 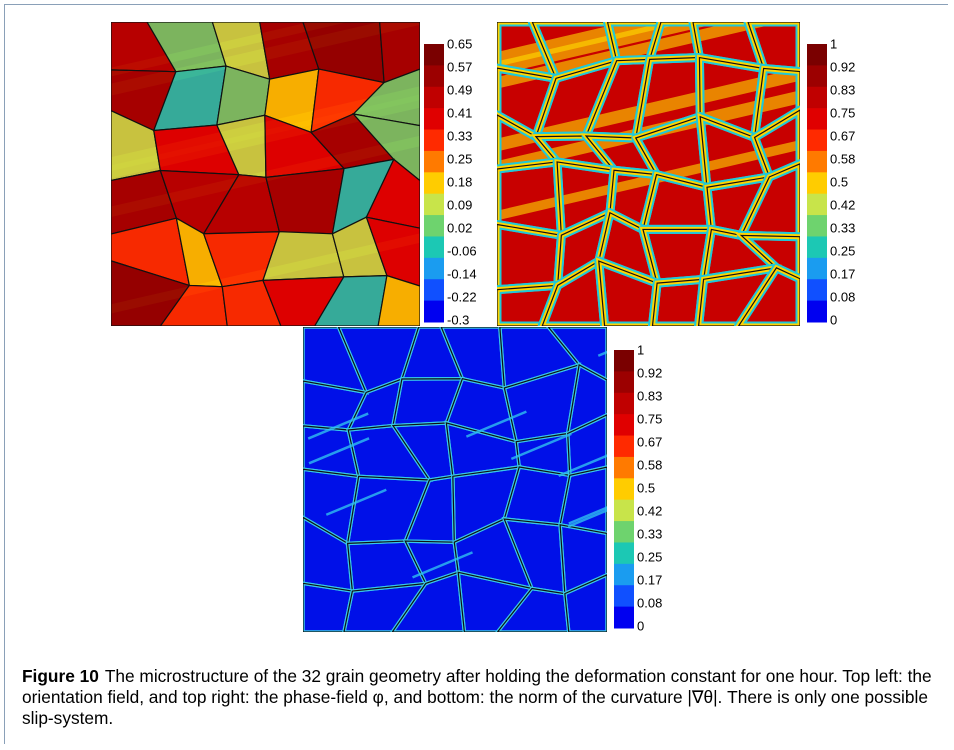 What do you see at coordinates (833, 43) in the screenshot?
I see `colorbar-tick-label: 1` at bounding box center [833, 43].